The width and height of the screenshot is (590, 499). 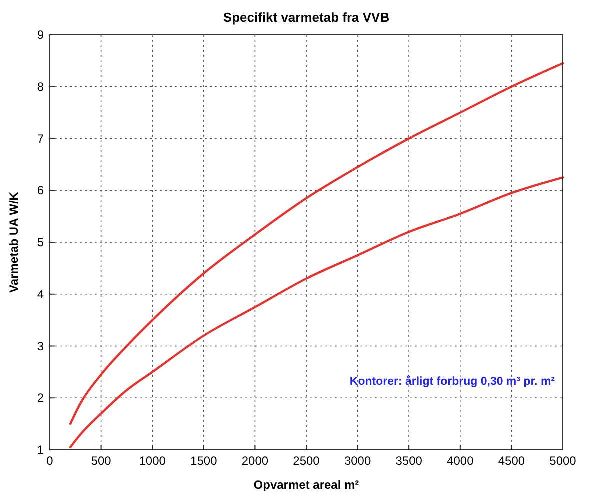 What do you see at coordinates (307, 485) in the screenshot?
I see `x-axis-title: Opvarmet areal m²` at bounding box center [307, 485].